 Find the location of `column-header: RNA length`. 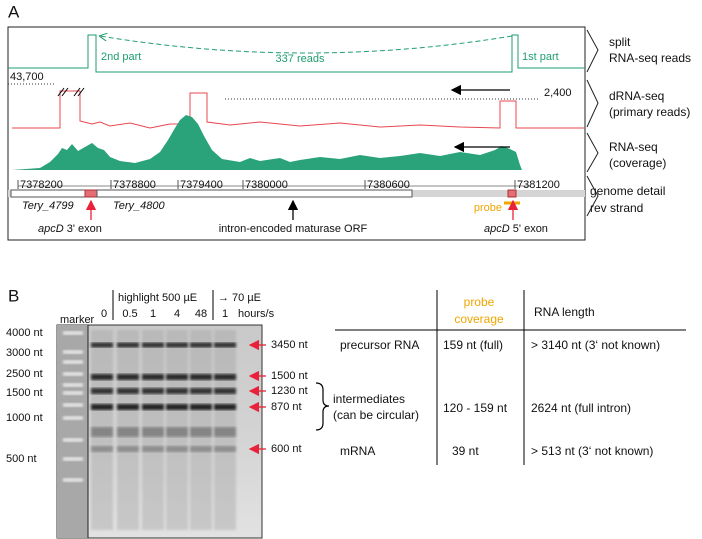

column-header: RNA length is located at coordinates (564, 312).